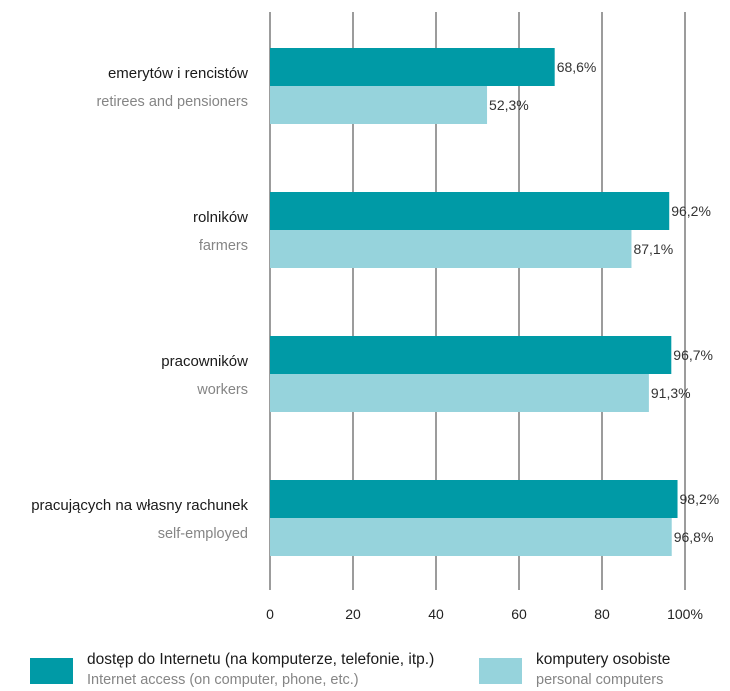  I want to click on value-label: 52,3%, so click(509, 105).